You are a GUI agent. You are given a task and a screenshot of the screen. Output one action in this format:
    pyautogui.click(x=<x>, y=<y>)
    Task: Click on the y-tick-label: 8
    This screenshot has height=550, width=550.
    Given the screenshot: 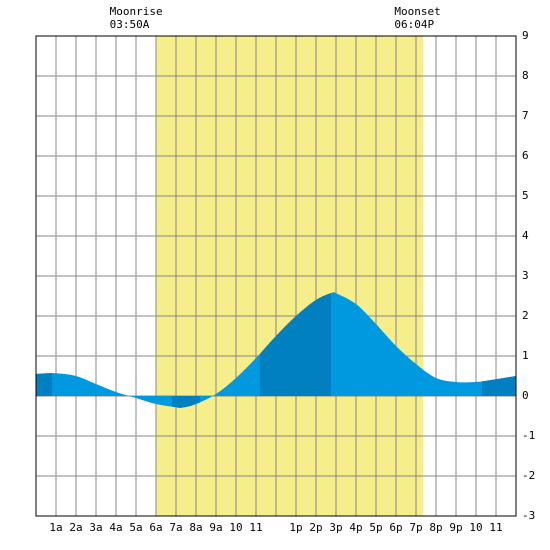 What is the action you would take?
    pyautogui.click(x=525, y=75)
    